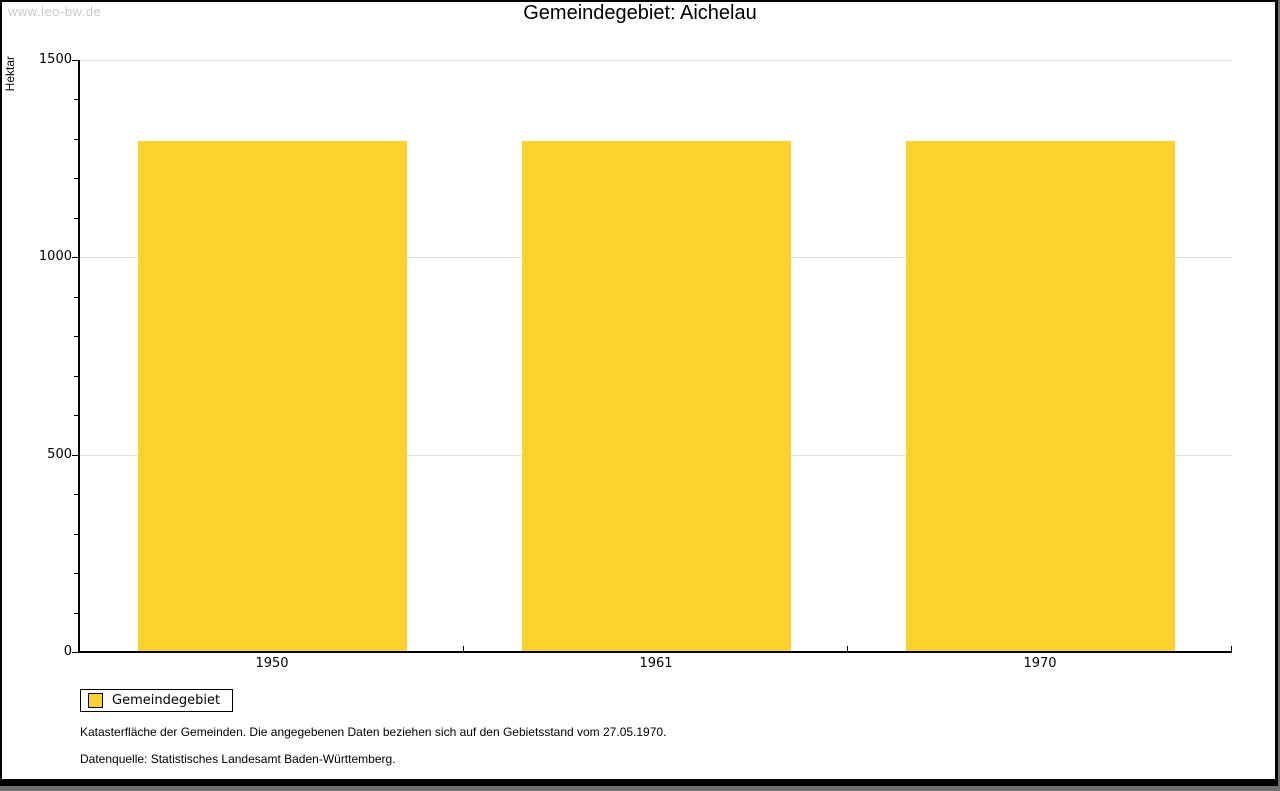 The height and width of the screenshot is (791, 1280). What do you see at coordinates (656, 396) in the screenshot?
I see `bar-1961` at bounding box center [656, 396].